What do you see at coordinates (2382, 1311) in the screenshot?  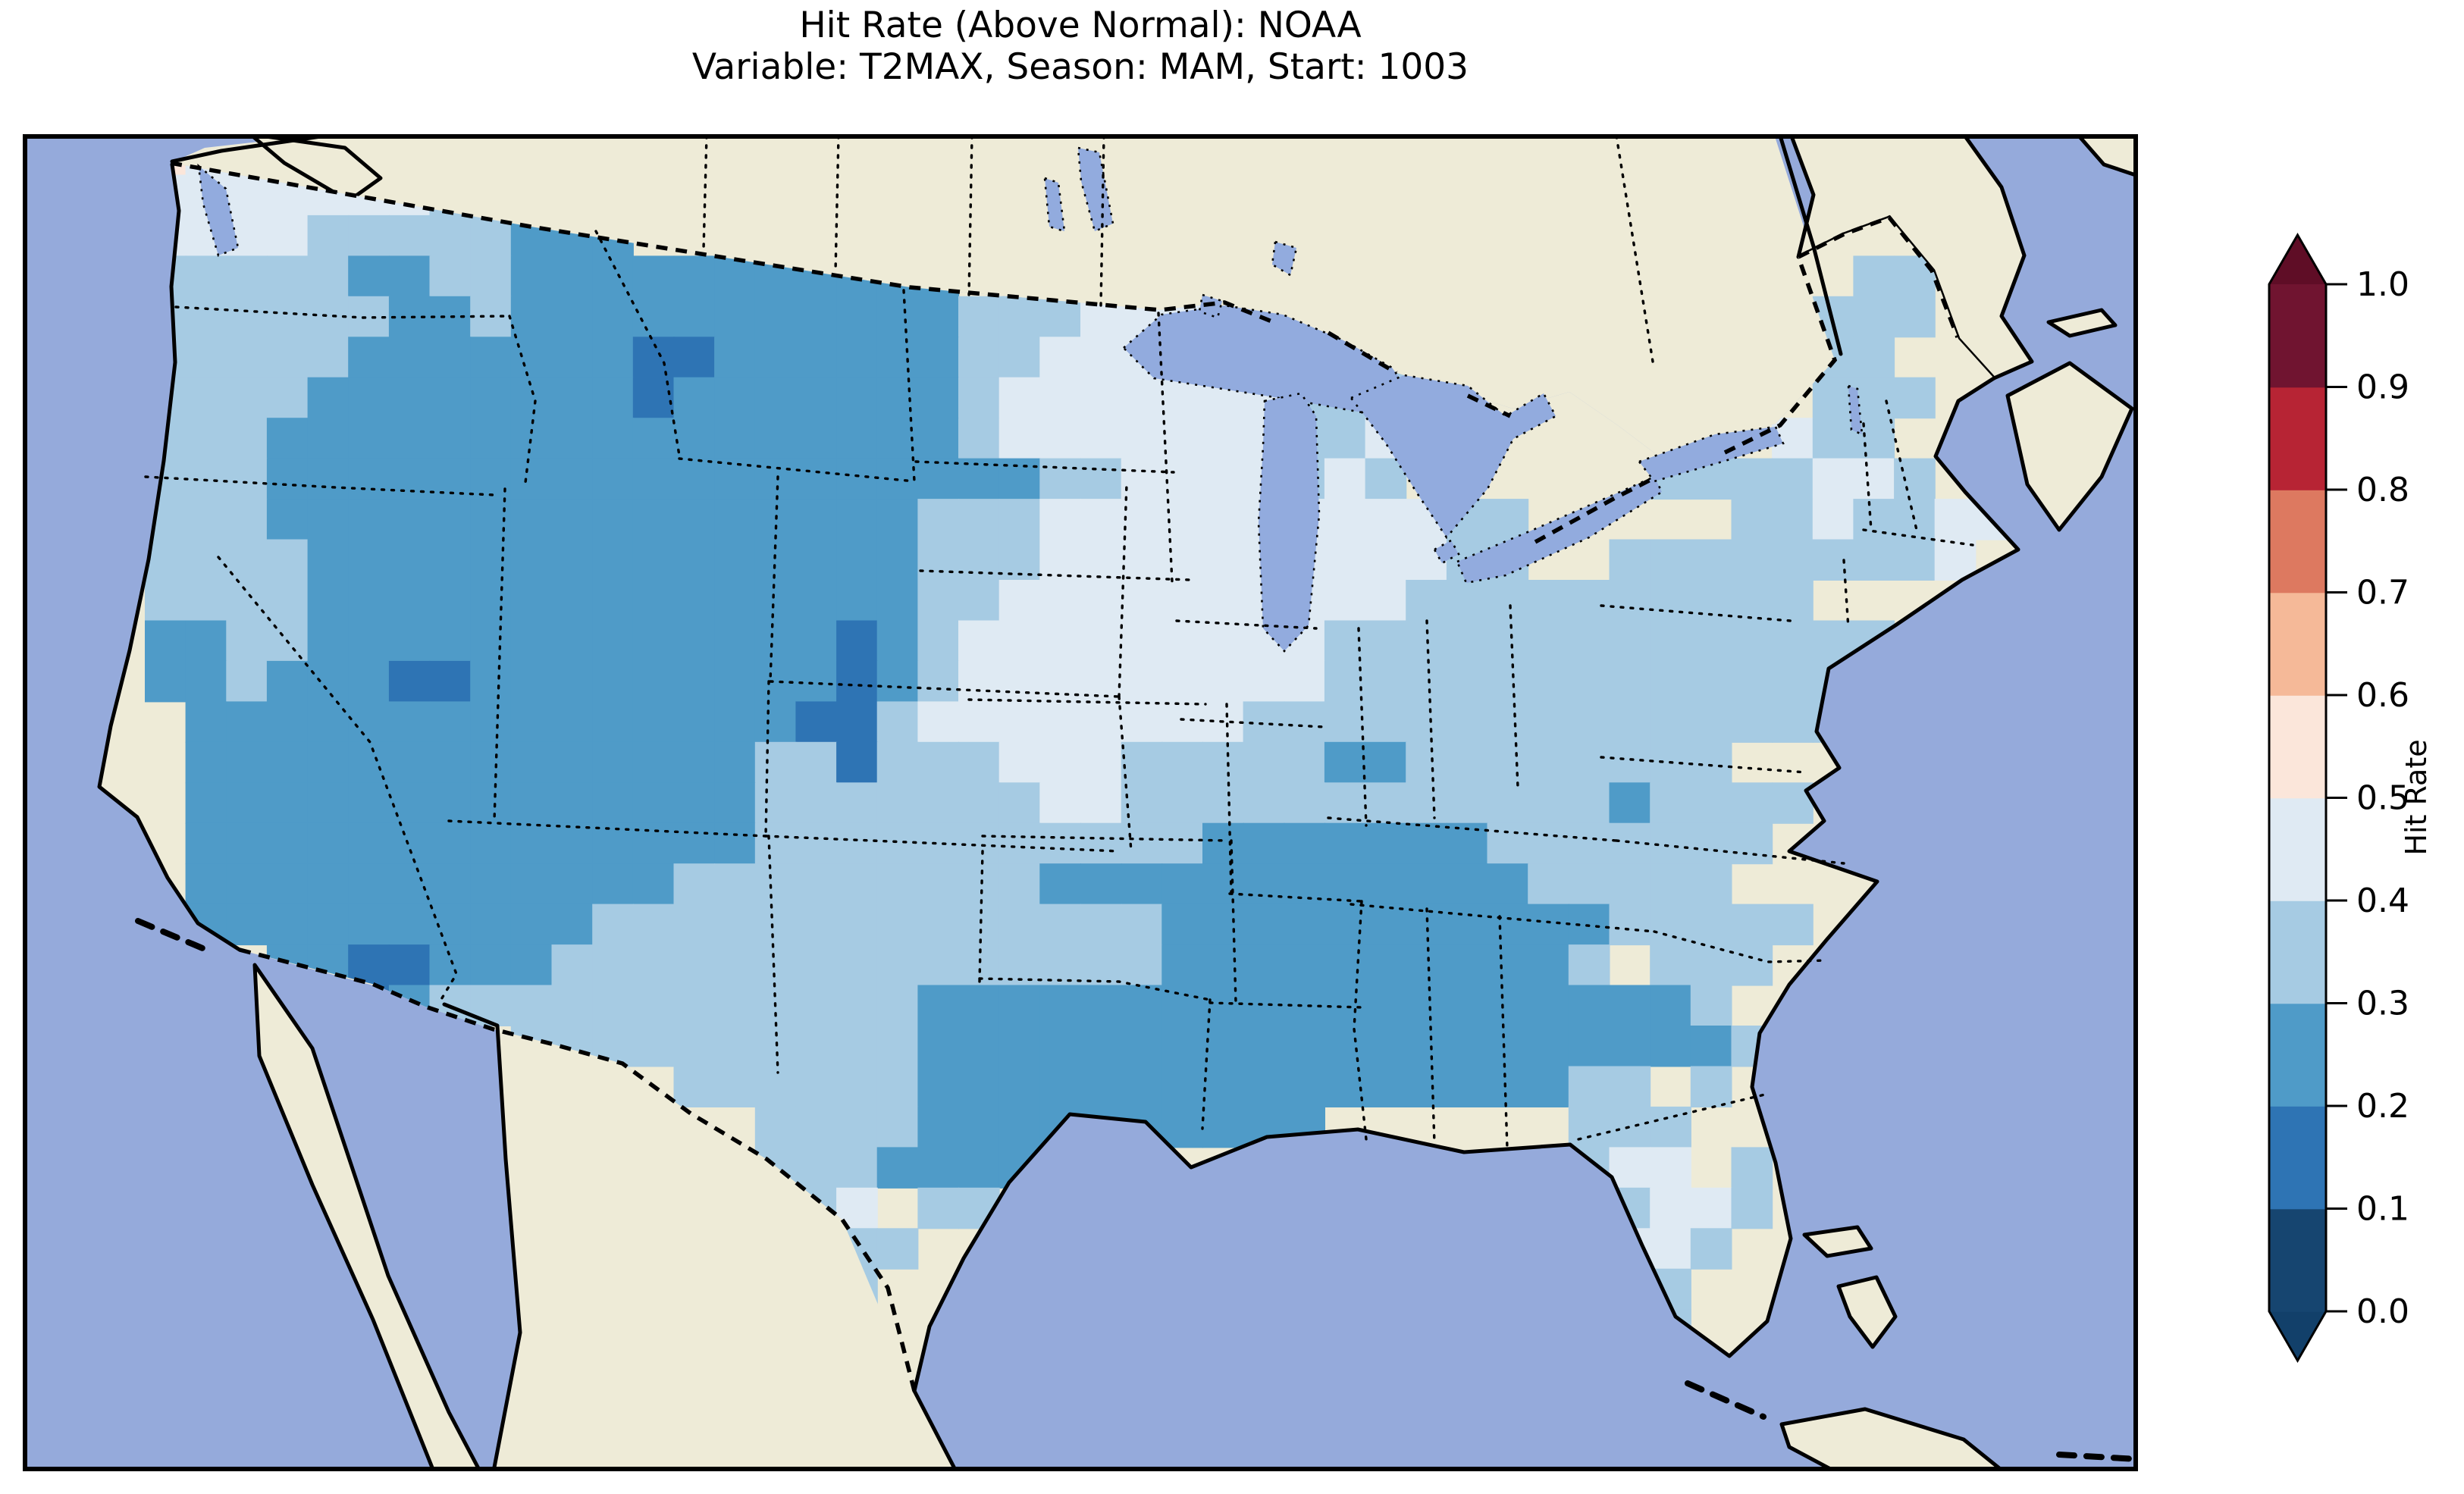 I see `colorbar-tick-label: 0.0` at bounding box center [2382, 1311].